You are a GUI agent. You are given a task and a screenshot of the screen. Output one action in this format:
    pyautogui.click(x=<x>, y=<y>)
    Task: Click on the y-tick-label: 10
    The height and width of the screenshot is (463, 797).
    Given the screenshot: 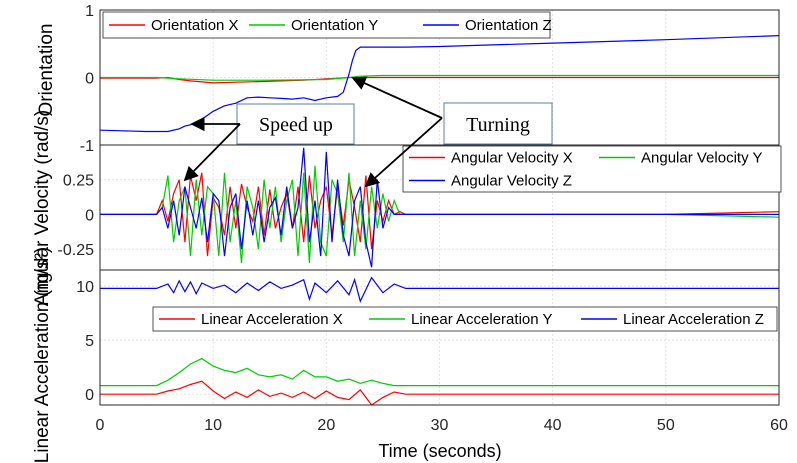 What is the action you would take?
    pyautogui.click(x=85, y=287)
    